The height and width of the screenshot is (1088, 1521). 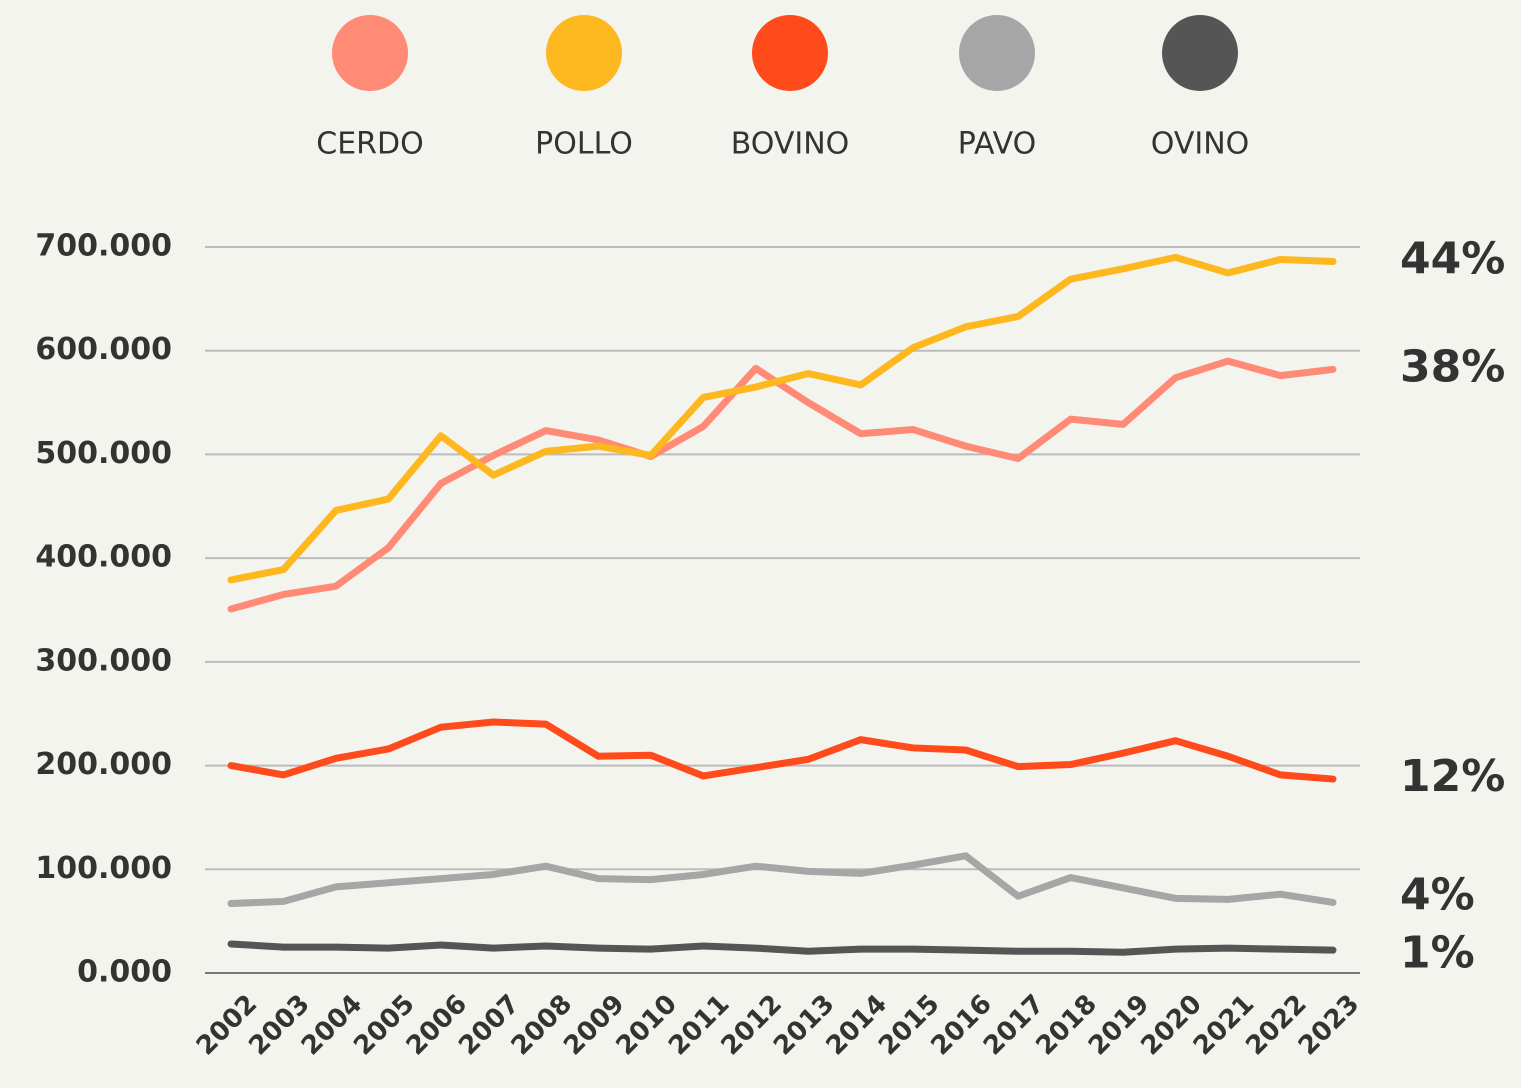 What do you see at coordinates (103, 868) in the screenshot?
I see `y-tick-label: 100.000` at bounding box center [103, 868].